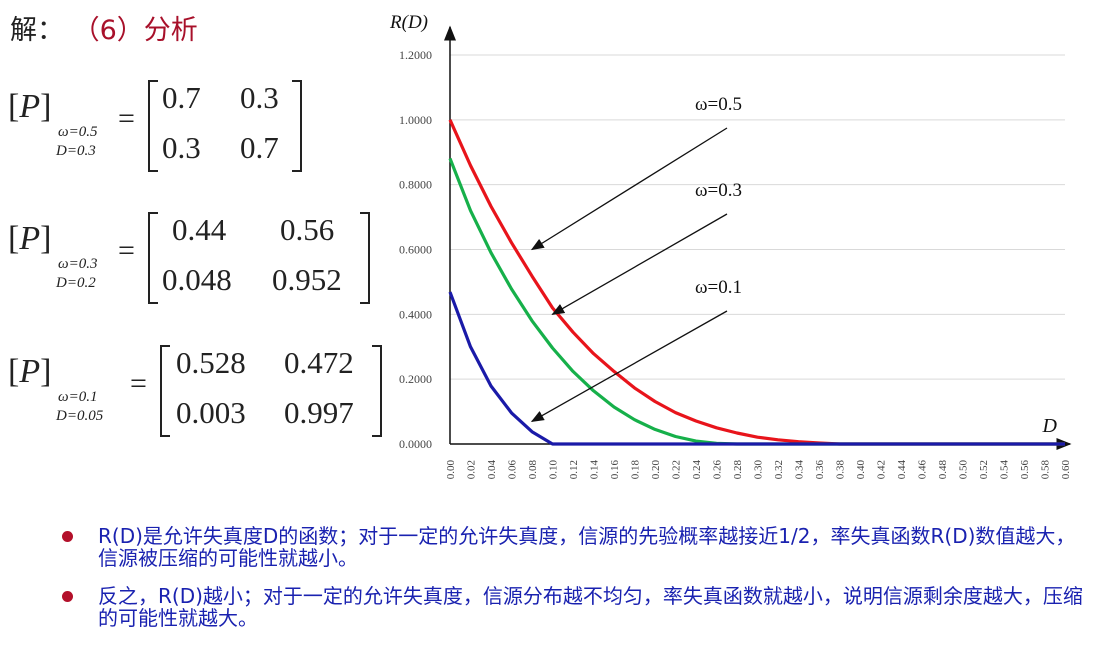  What do you see at coordinates (861, 470) in the screenshot?
I see `x-tick-label: 0.40` at bounding box center [861, 470].